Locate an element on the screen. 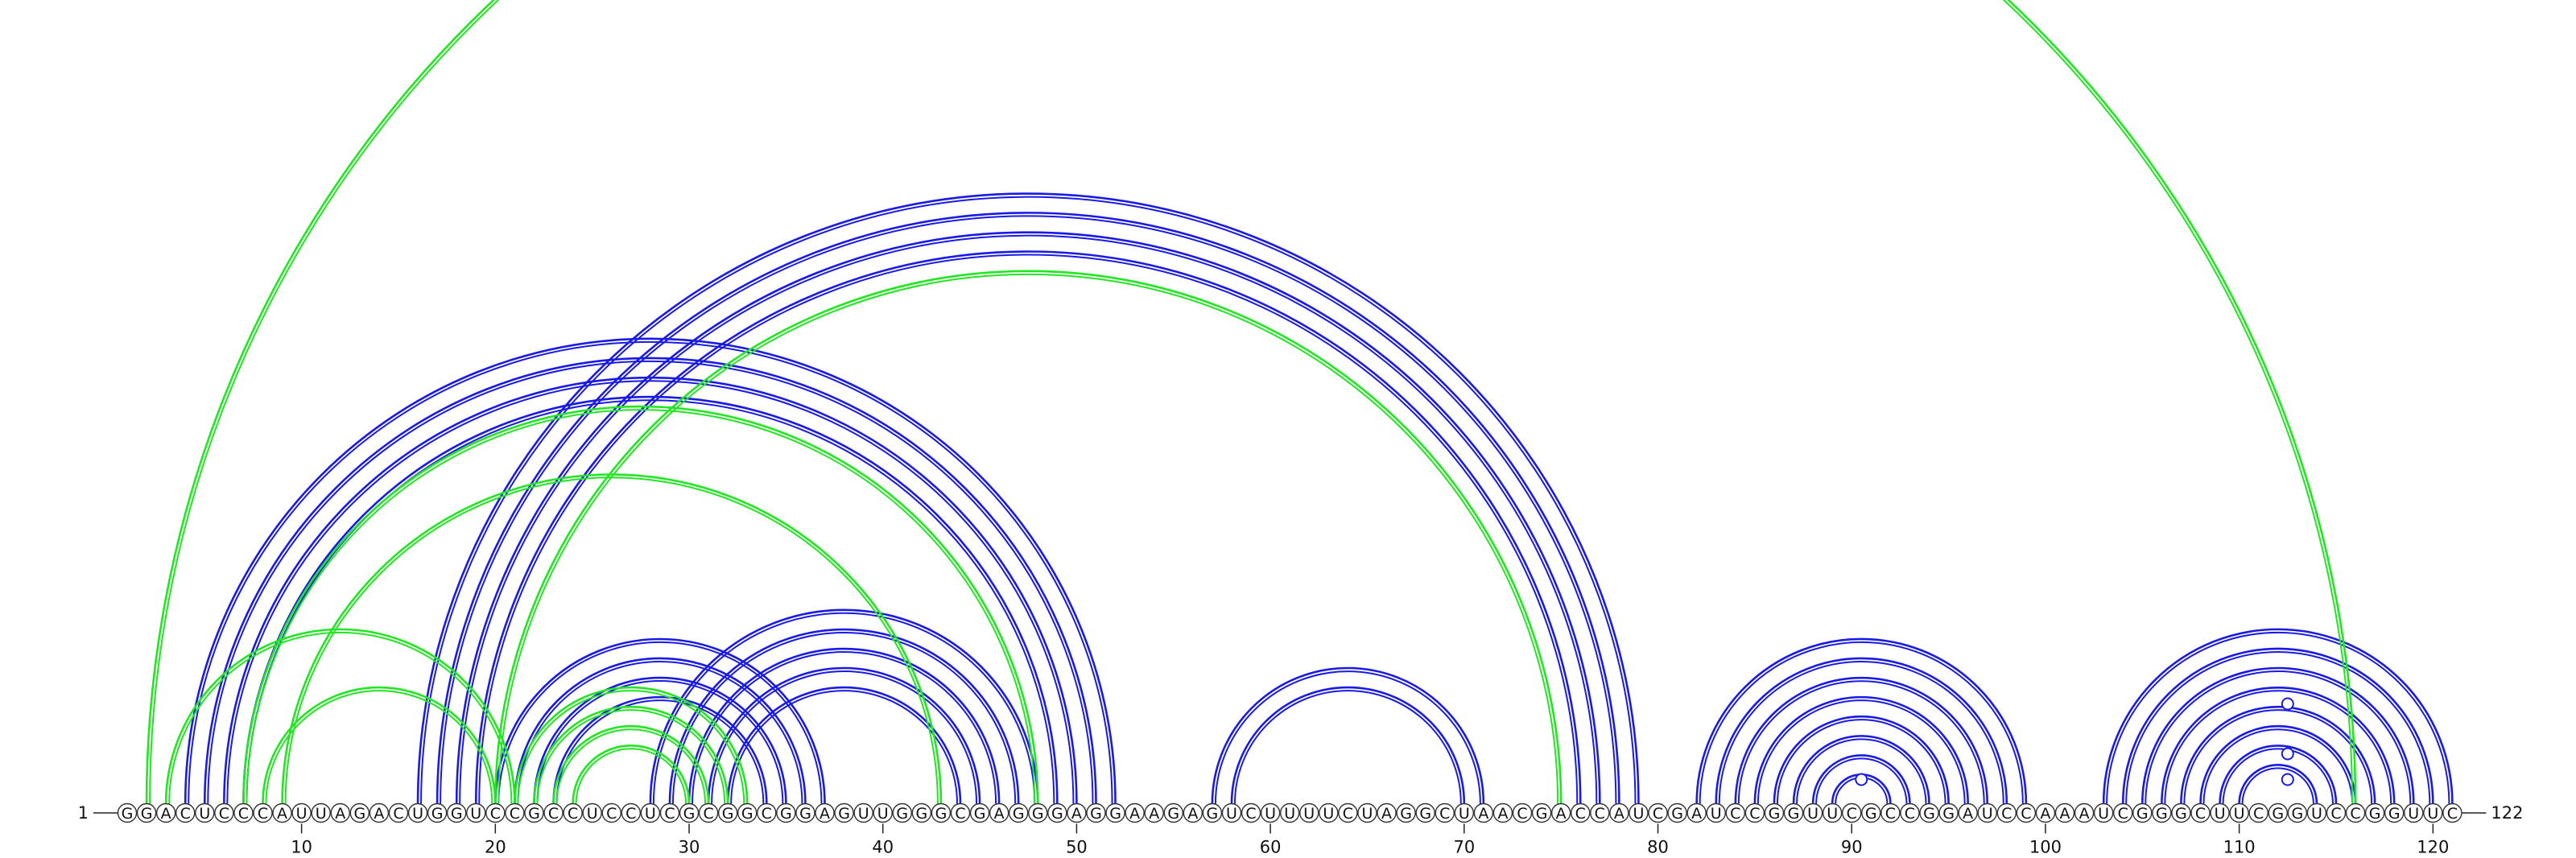 The height and width of the screenshot is (858, 2576). position-tick-label: 120 is located at coordinates (2433, 848).